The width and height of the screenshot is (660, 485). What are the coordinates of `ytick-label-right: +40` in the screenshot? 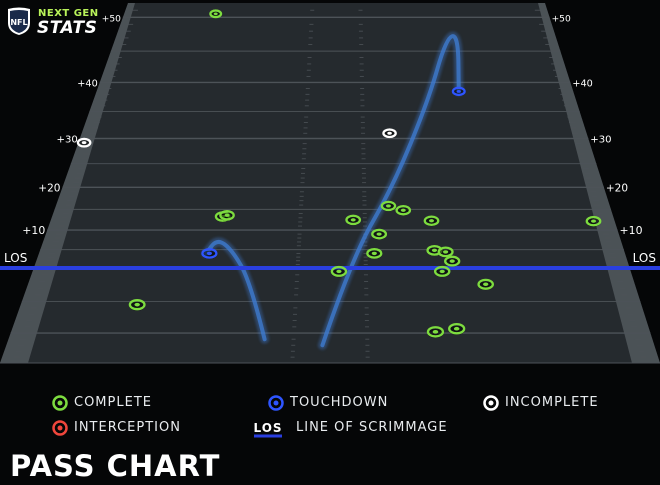 It's located at (582, 83).